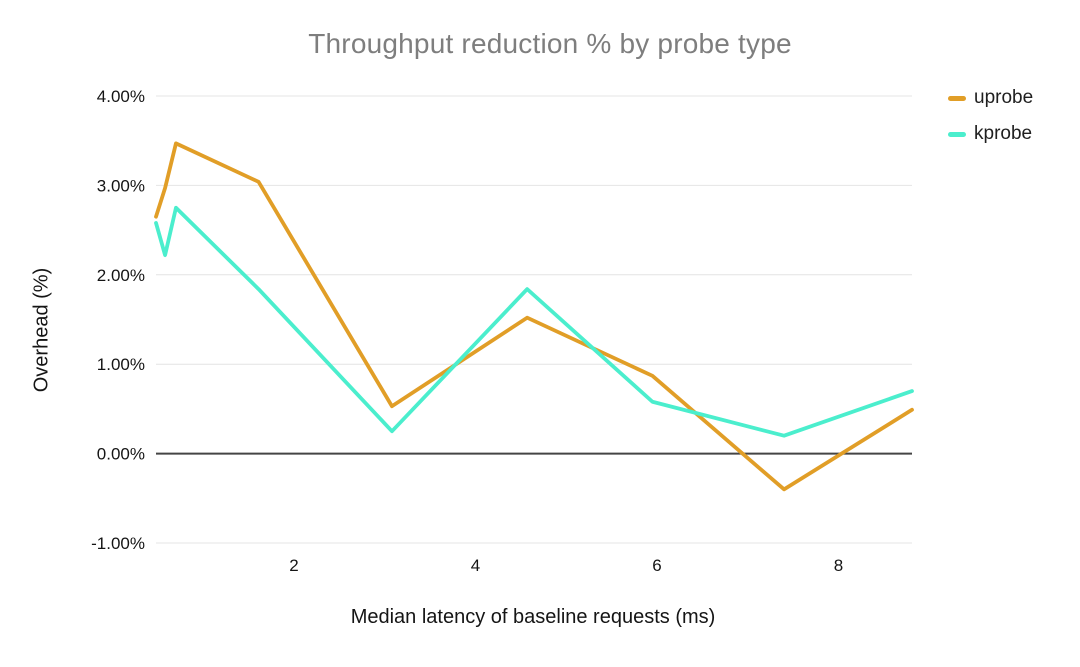  I want to click on x-tick-label: 8, so click(838, 565).